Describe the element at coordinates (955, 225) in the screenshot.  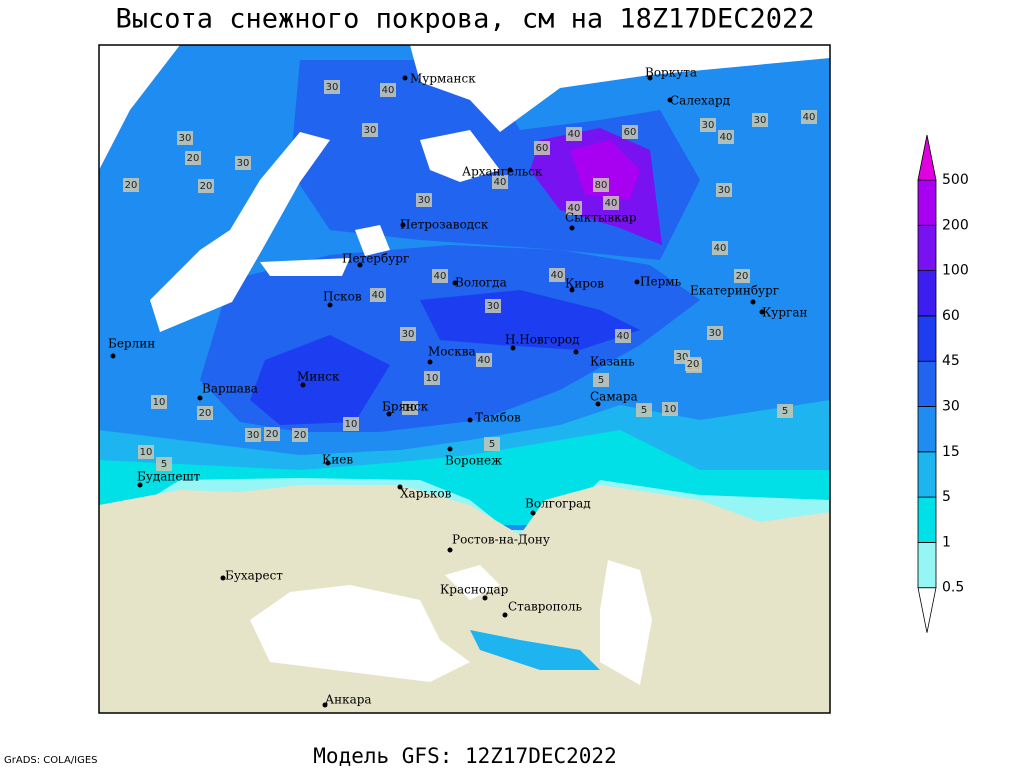
I see `legend-label: 200` at that location.